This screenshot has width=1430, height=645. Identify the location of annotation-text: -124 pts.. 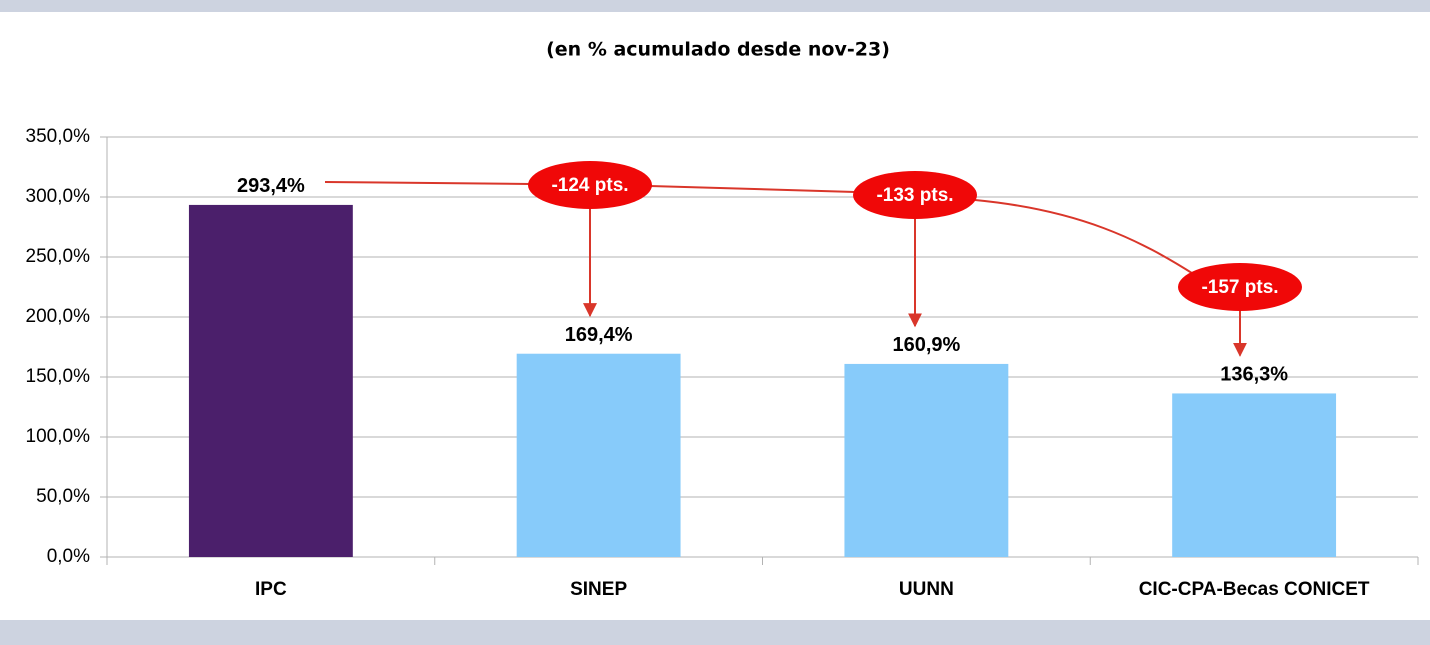
(589, 185).